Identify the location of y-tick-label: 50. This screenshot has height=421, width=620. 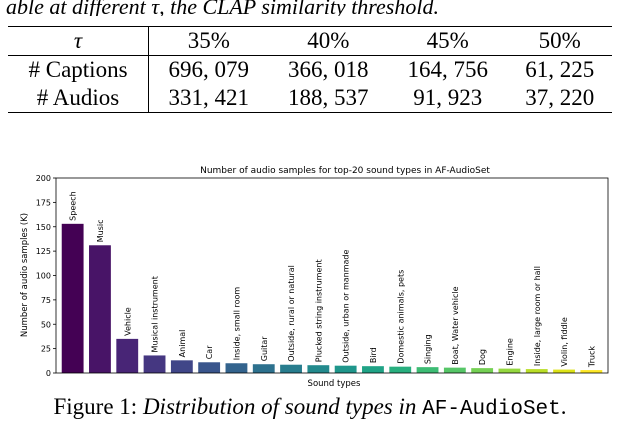
(46, 324).